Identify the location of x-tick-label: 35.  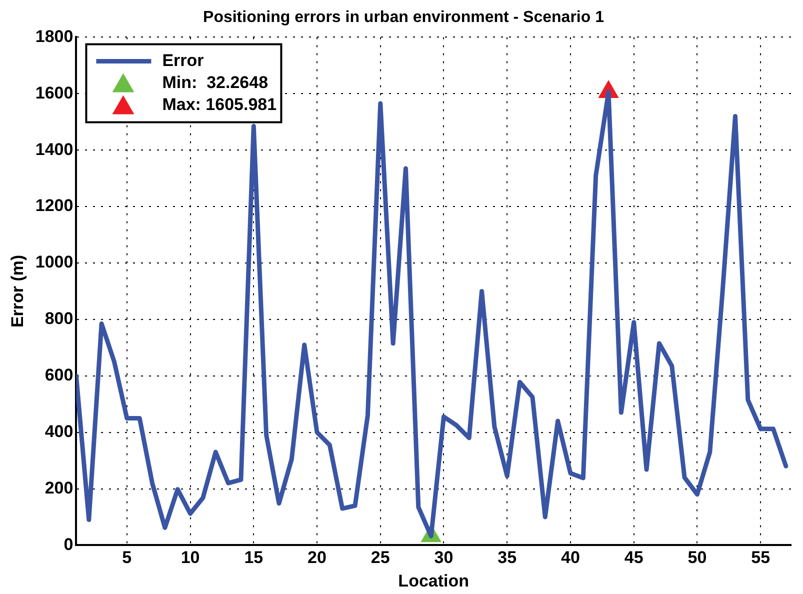
(507, 558).